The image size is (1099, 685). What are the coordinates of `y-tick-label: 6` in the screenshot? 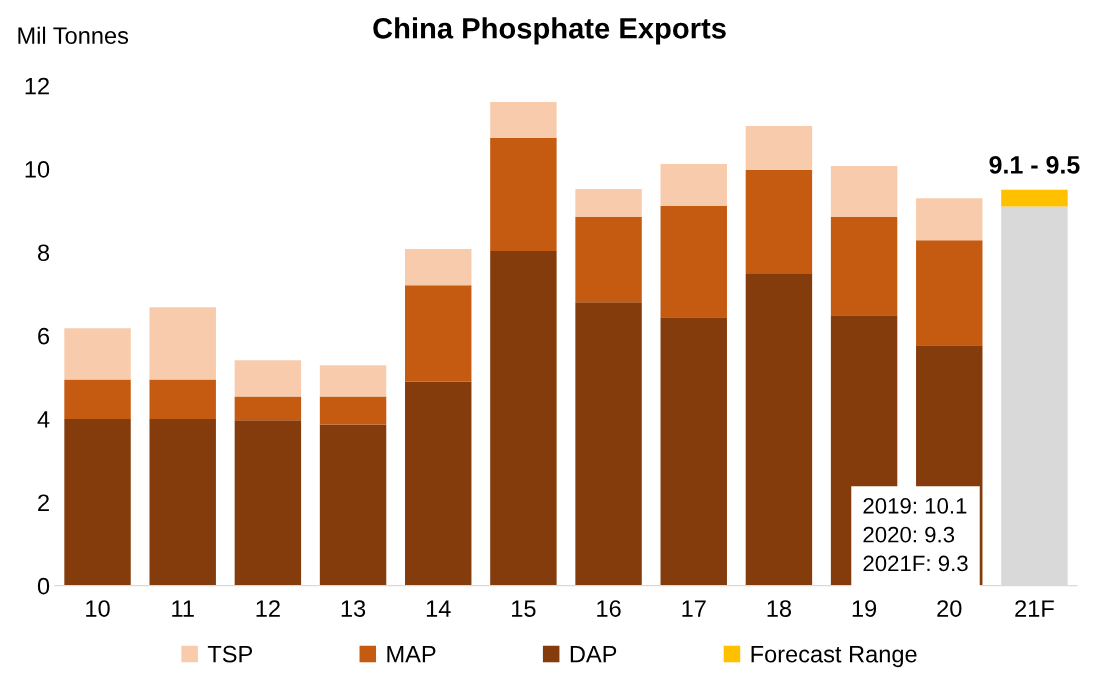 It's located at (44, 336).